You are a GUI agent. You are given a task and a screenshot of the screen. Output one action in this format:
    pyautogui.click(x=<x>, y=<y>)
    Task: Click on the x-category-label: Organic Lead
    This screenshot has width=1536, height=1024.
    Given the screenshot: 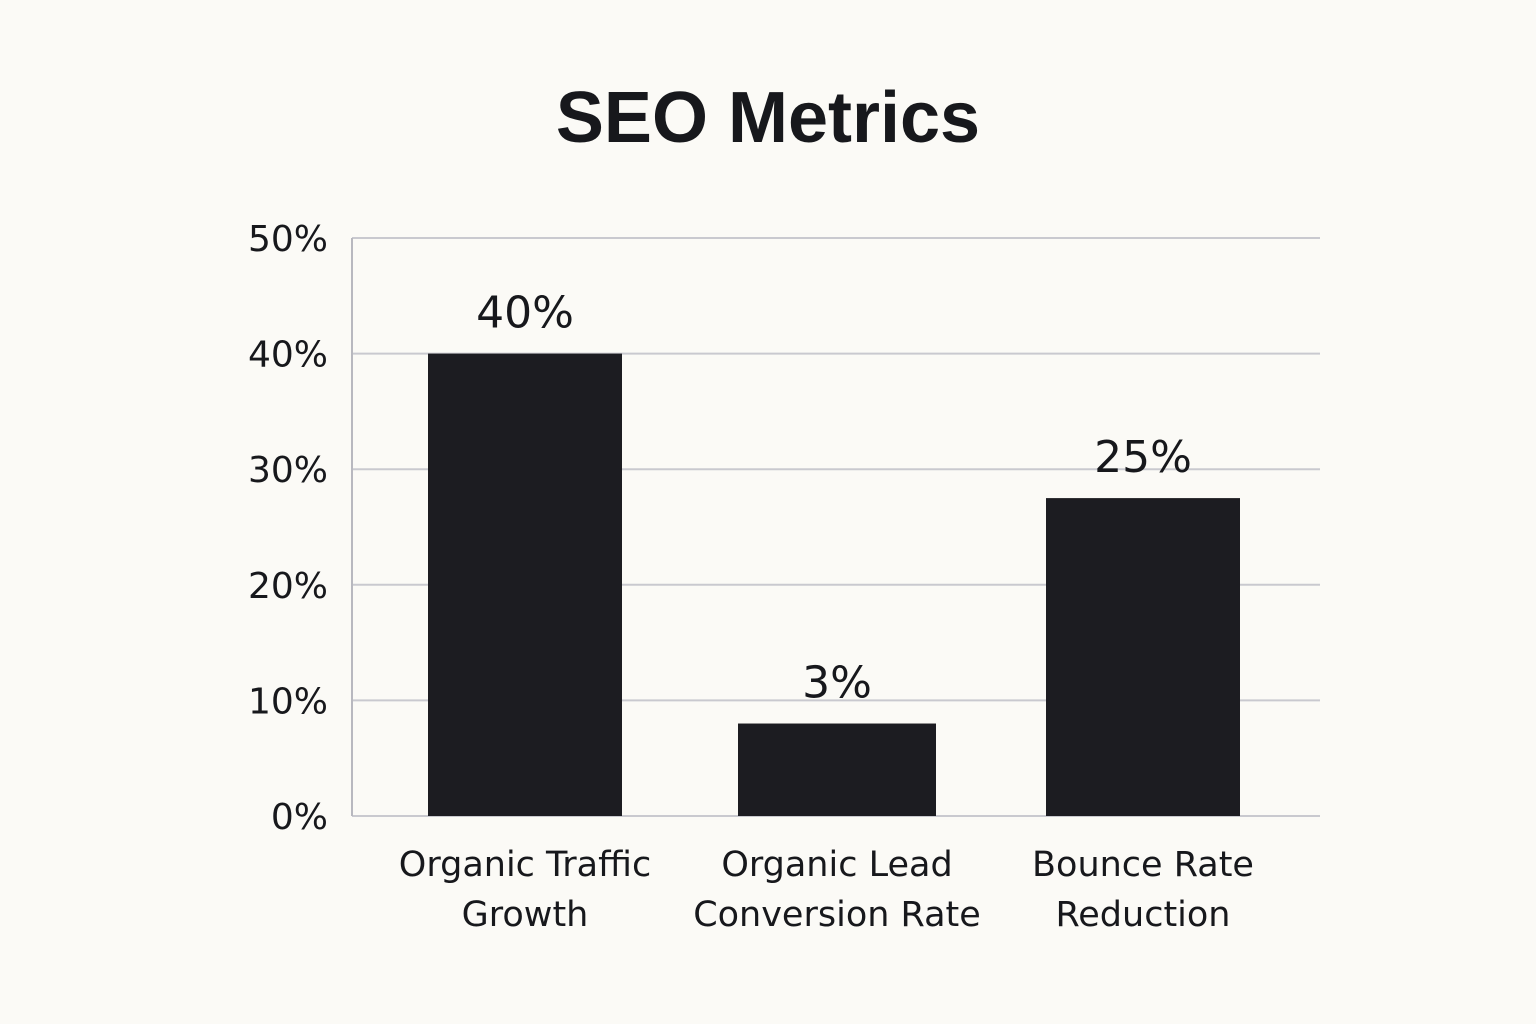 What is the action you would take?
    pyautogui.click(x=836, y=865)
    